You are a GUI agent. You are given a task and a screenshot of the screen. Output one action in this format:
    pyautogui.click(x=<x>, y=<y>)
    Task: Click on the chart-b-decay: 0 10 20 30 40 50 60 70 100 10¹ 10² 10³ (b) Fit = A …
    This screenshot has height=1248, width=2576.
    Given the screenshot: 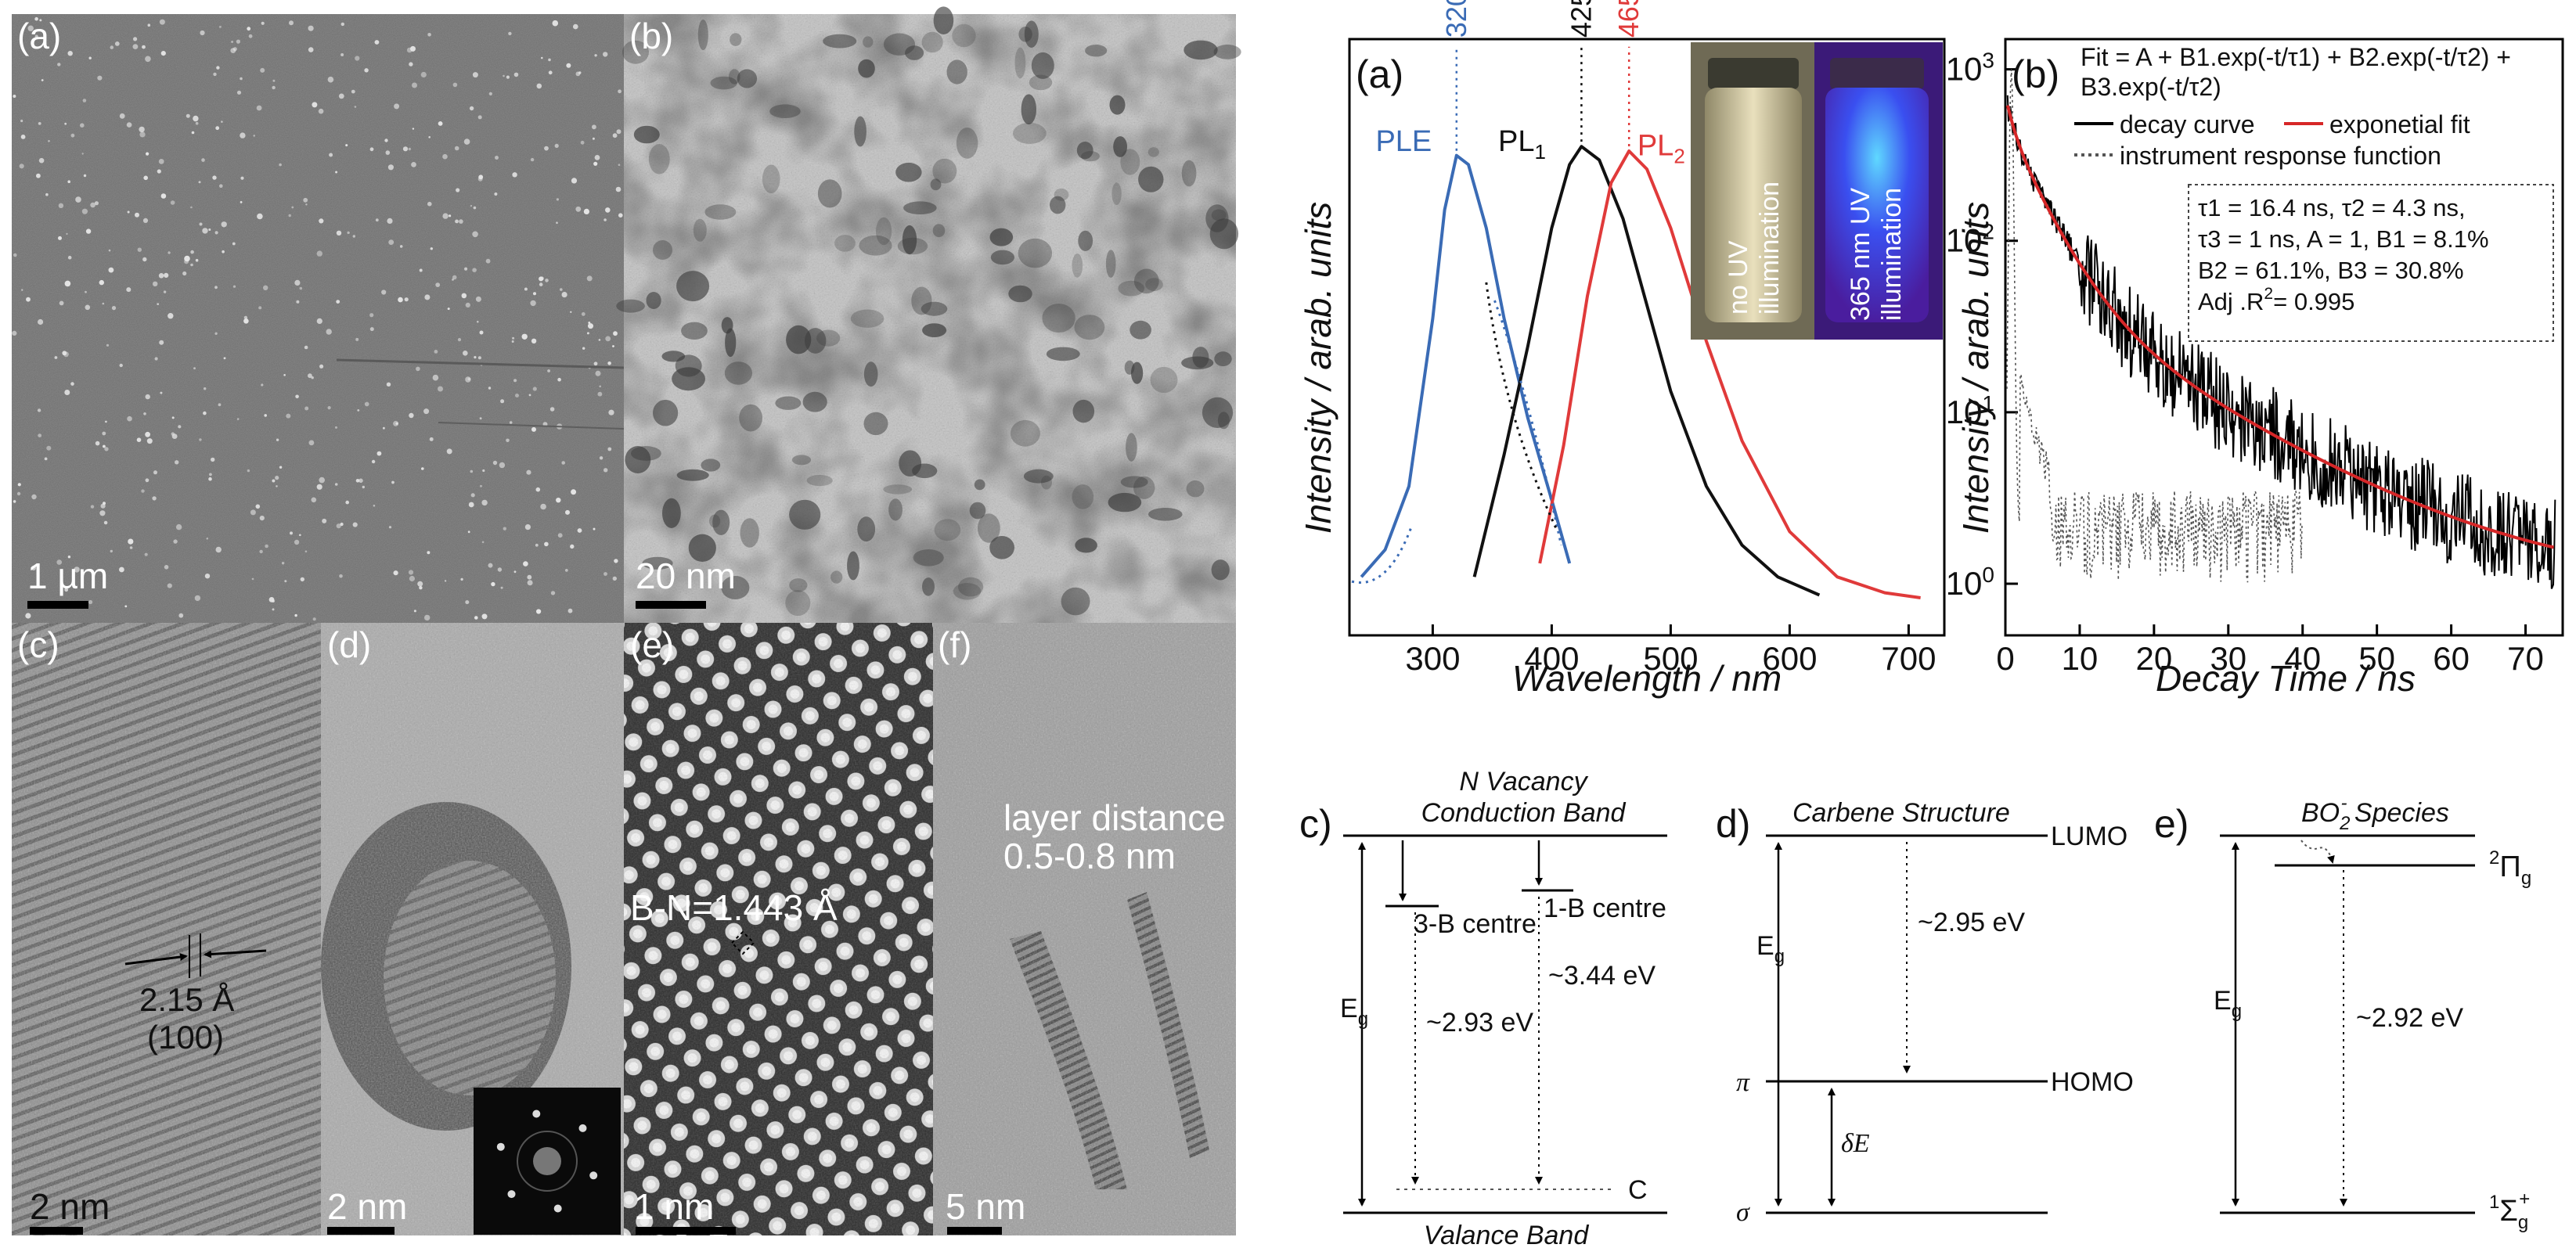 What is the action you would take?
    pyautogui.click(x=2255, y=368)
    